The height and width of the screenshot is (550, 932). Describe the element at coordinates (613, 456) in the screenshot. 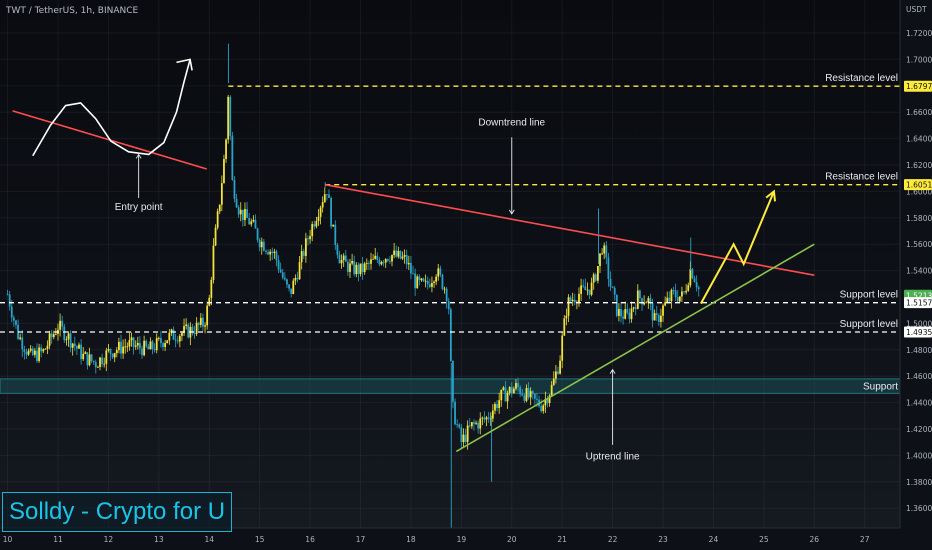

I see `annotation-label: Uptrend line` at that location.